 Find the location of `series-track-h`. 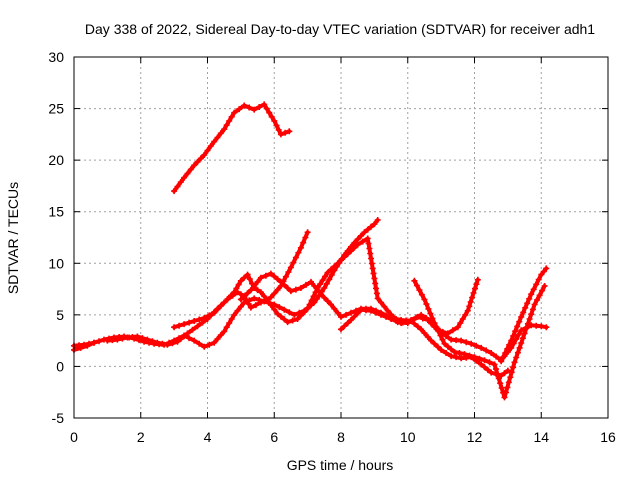

series-track-h is located at coordinates (524, 315).